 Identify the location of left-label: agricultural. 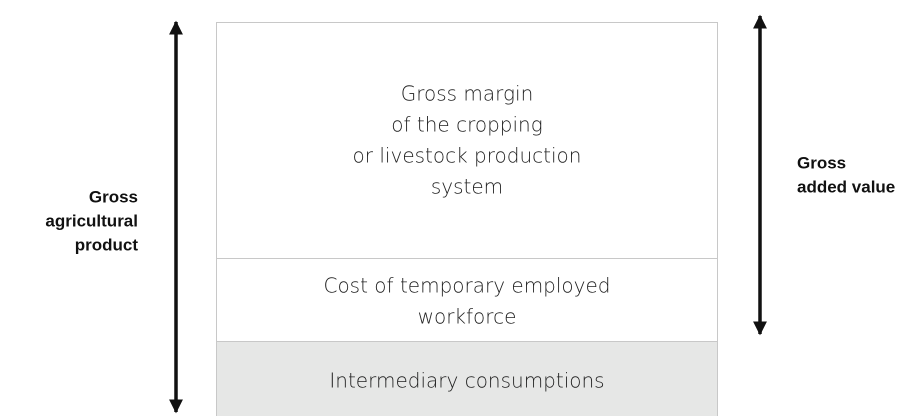
(91, 220).